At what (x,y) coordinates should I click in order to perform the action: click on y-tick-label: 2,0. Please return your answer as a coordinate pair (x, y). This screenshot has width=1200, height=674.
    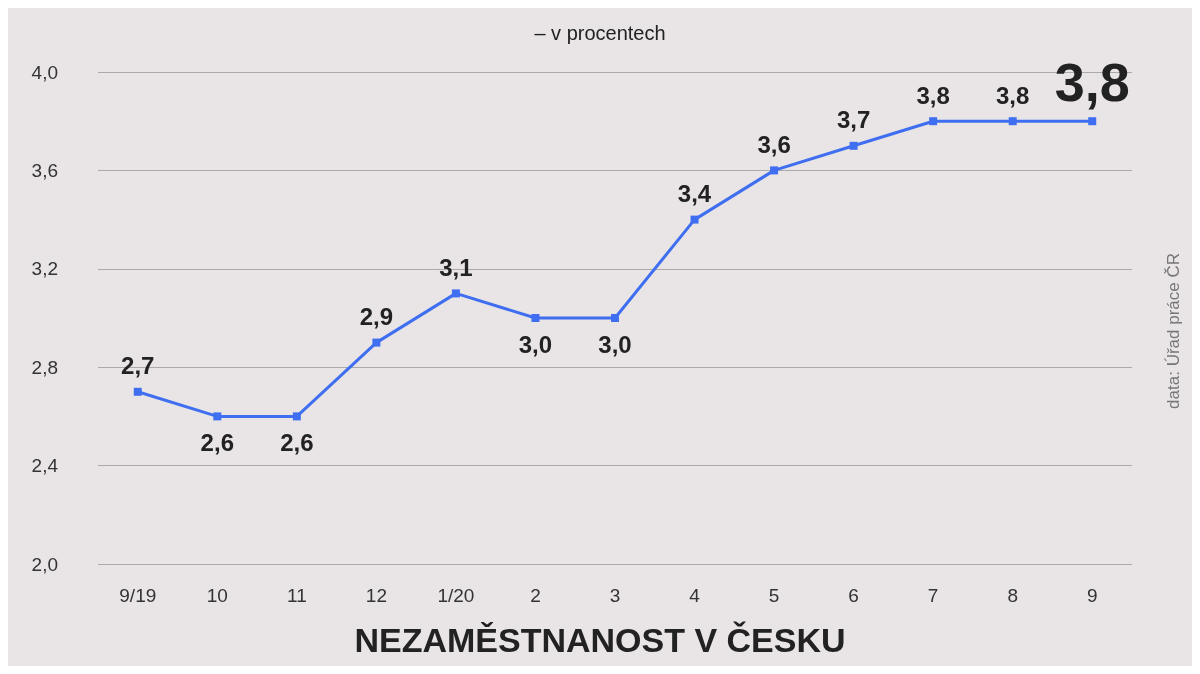
    Looking at the image, I should click on (44, 564).